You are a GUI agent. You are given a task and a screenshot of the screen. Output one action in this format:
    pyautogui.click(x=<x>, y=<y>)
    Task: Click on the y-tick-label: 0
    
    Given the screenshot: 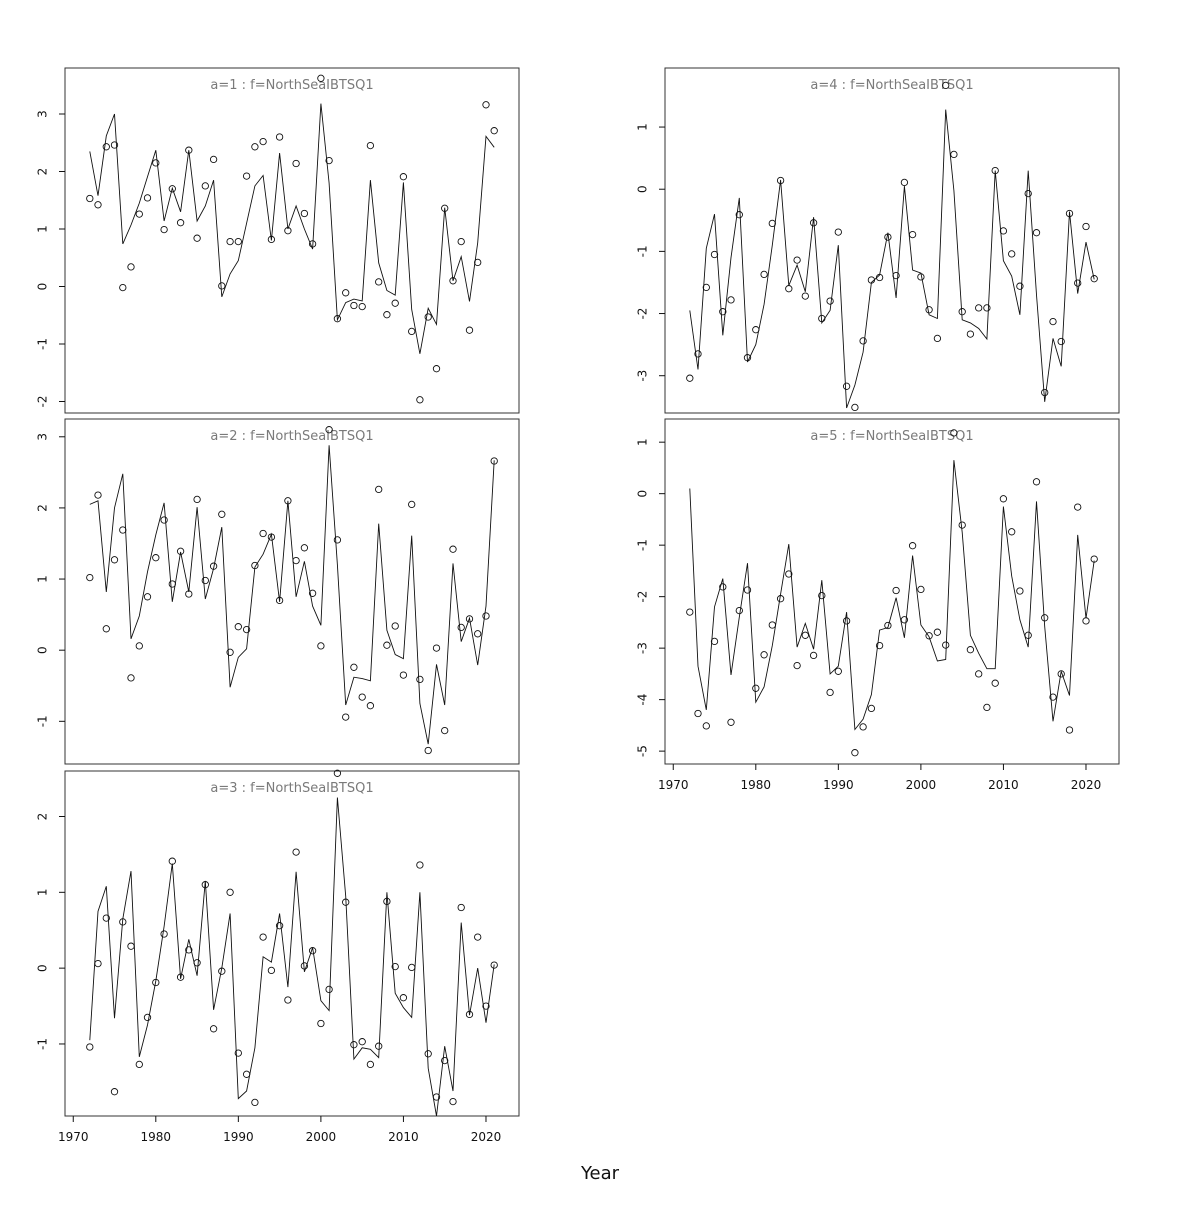 What is the action you would take?
    pyautogui.click(x=643, y=189)
    